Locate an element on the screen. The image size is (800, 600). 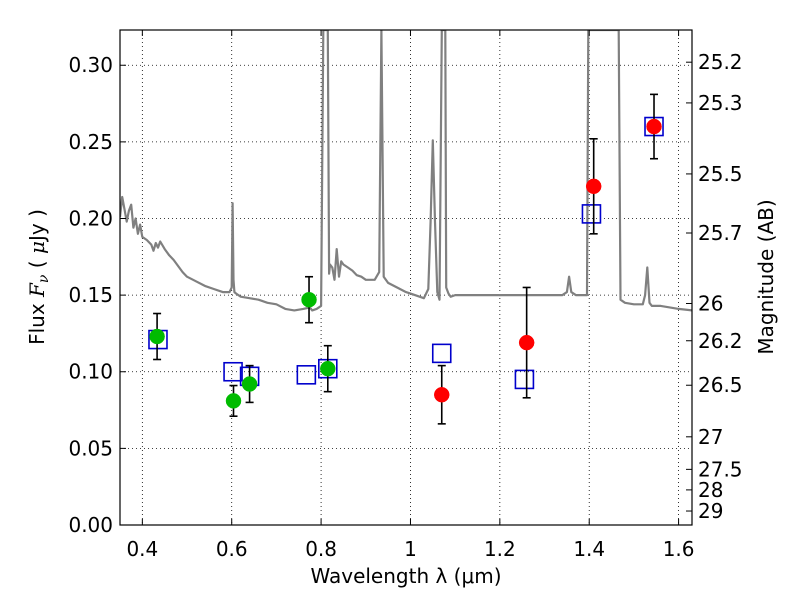
y-tick-label: 0.30 is located at coordinates (90, 65).